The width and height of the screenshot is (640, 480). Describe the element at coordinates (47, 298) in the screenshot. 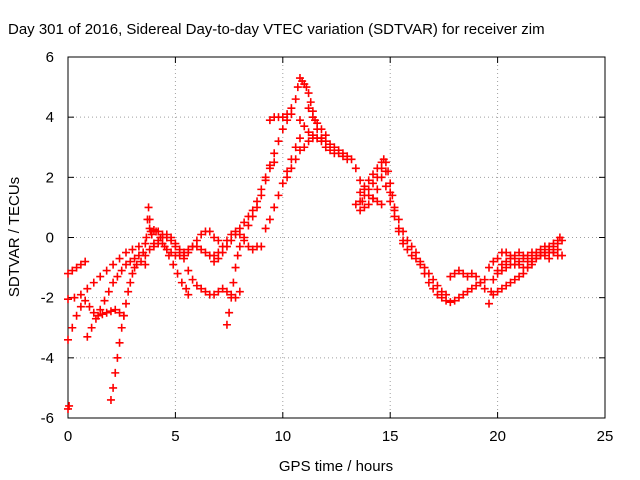

I see `y-tick-label: -2` at that location.